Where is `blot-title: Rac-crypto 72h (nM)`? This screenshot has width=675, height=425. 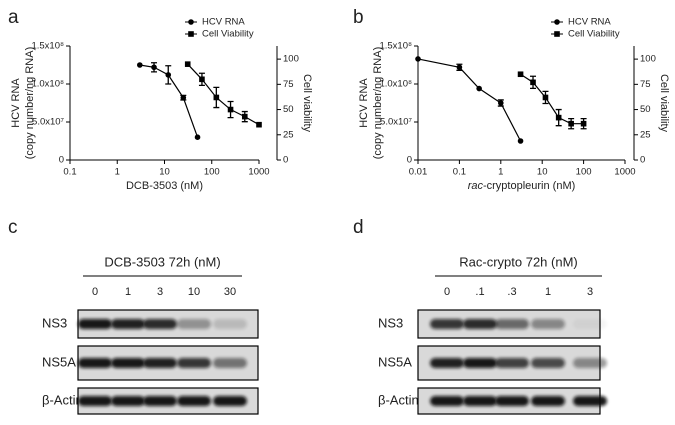
blot-title: Rac-crypto 72h (nM) is located at coordinates (518, 261).